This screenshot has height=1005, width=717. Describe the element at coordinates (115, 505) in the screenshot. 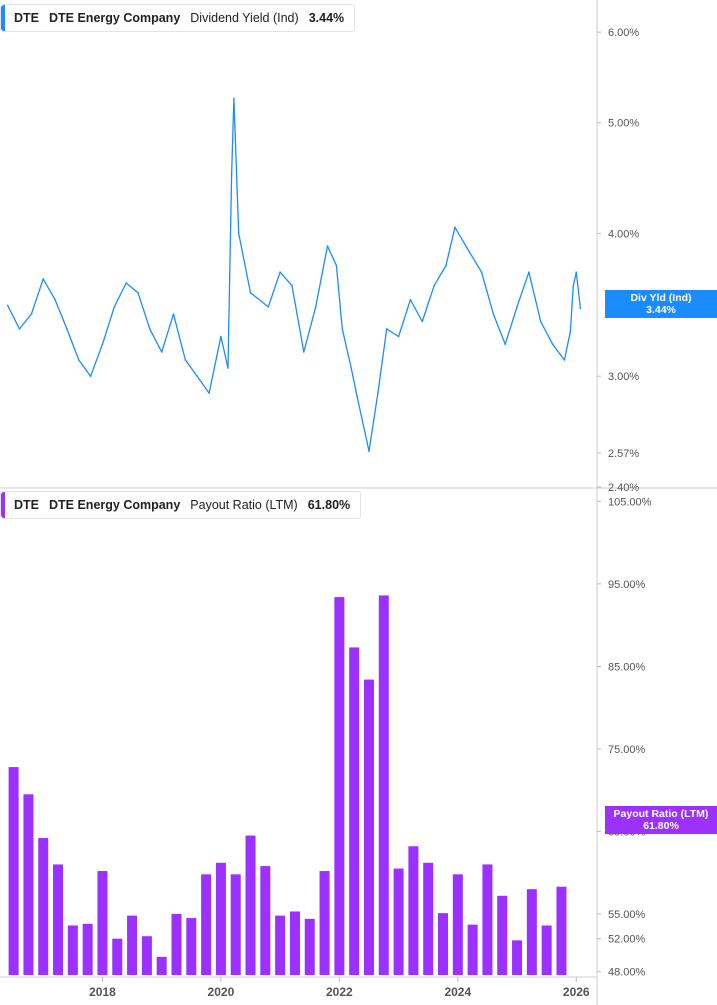

I see `payout-legend-company: DTE Energy Company` at that location.